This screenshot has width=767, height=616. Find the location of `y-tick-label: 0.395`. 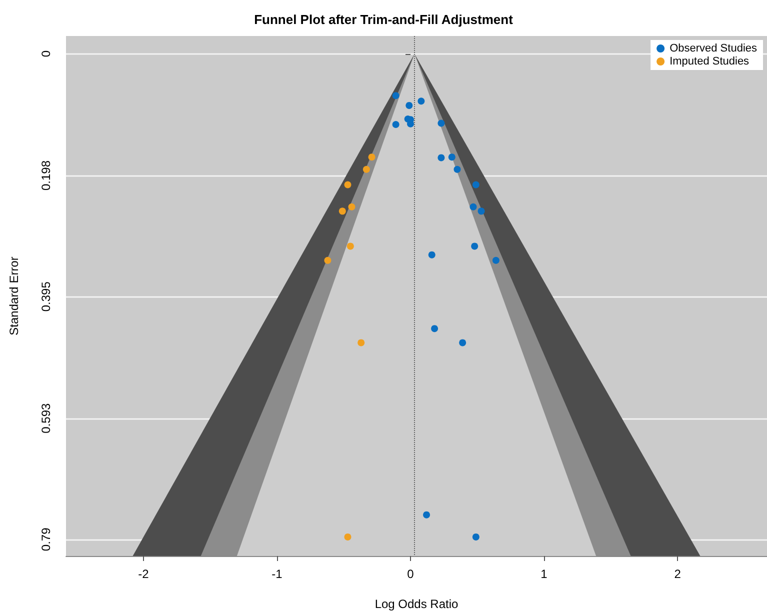

y-tick-label: 0.395 is located at coordinates (46, 296).